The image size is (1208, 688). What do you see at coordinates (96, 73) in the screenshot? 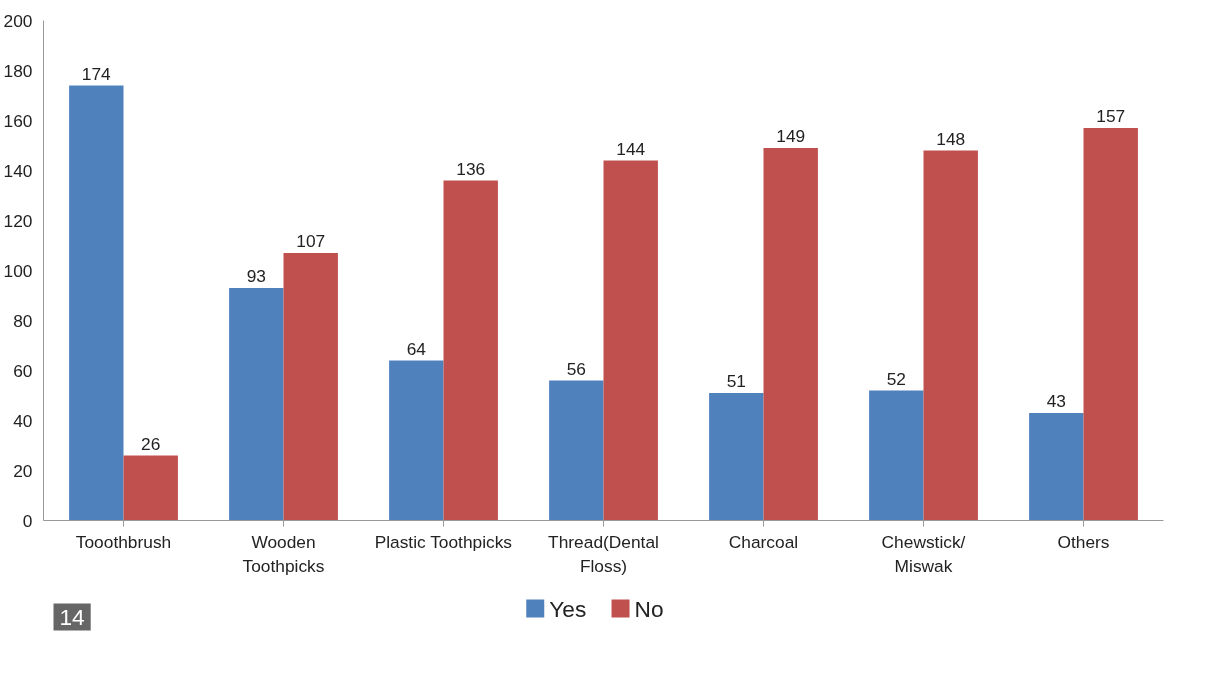
I see `data-label: 174` at bounding box center [96, 73].